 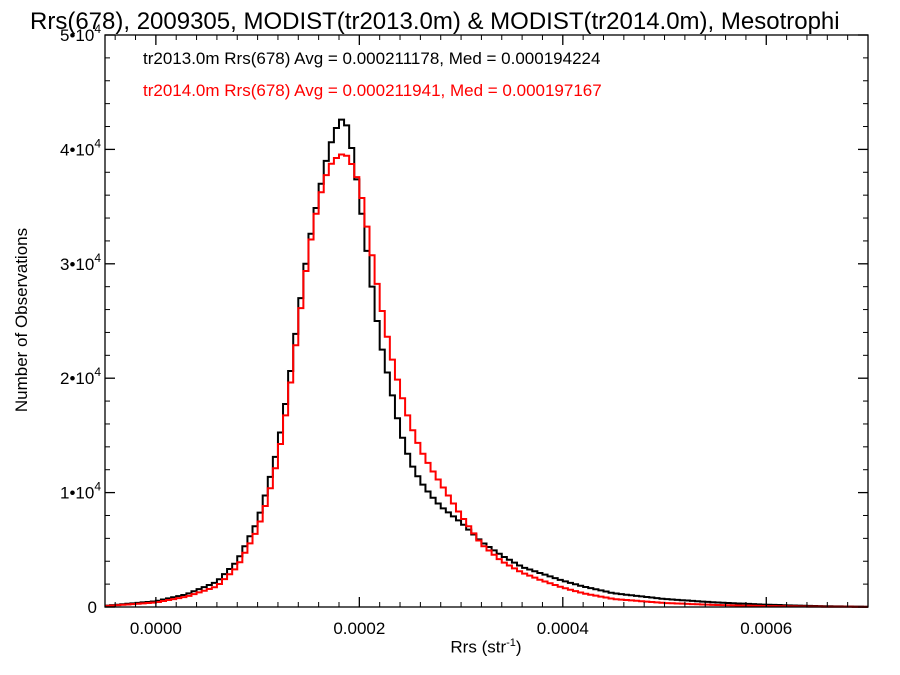 I want to click on x-tick-label: 0.0002, so click(x=359, y=628).